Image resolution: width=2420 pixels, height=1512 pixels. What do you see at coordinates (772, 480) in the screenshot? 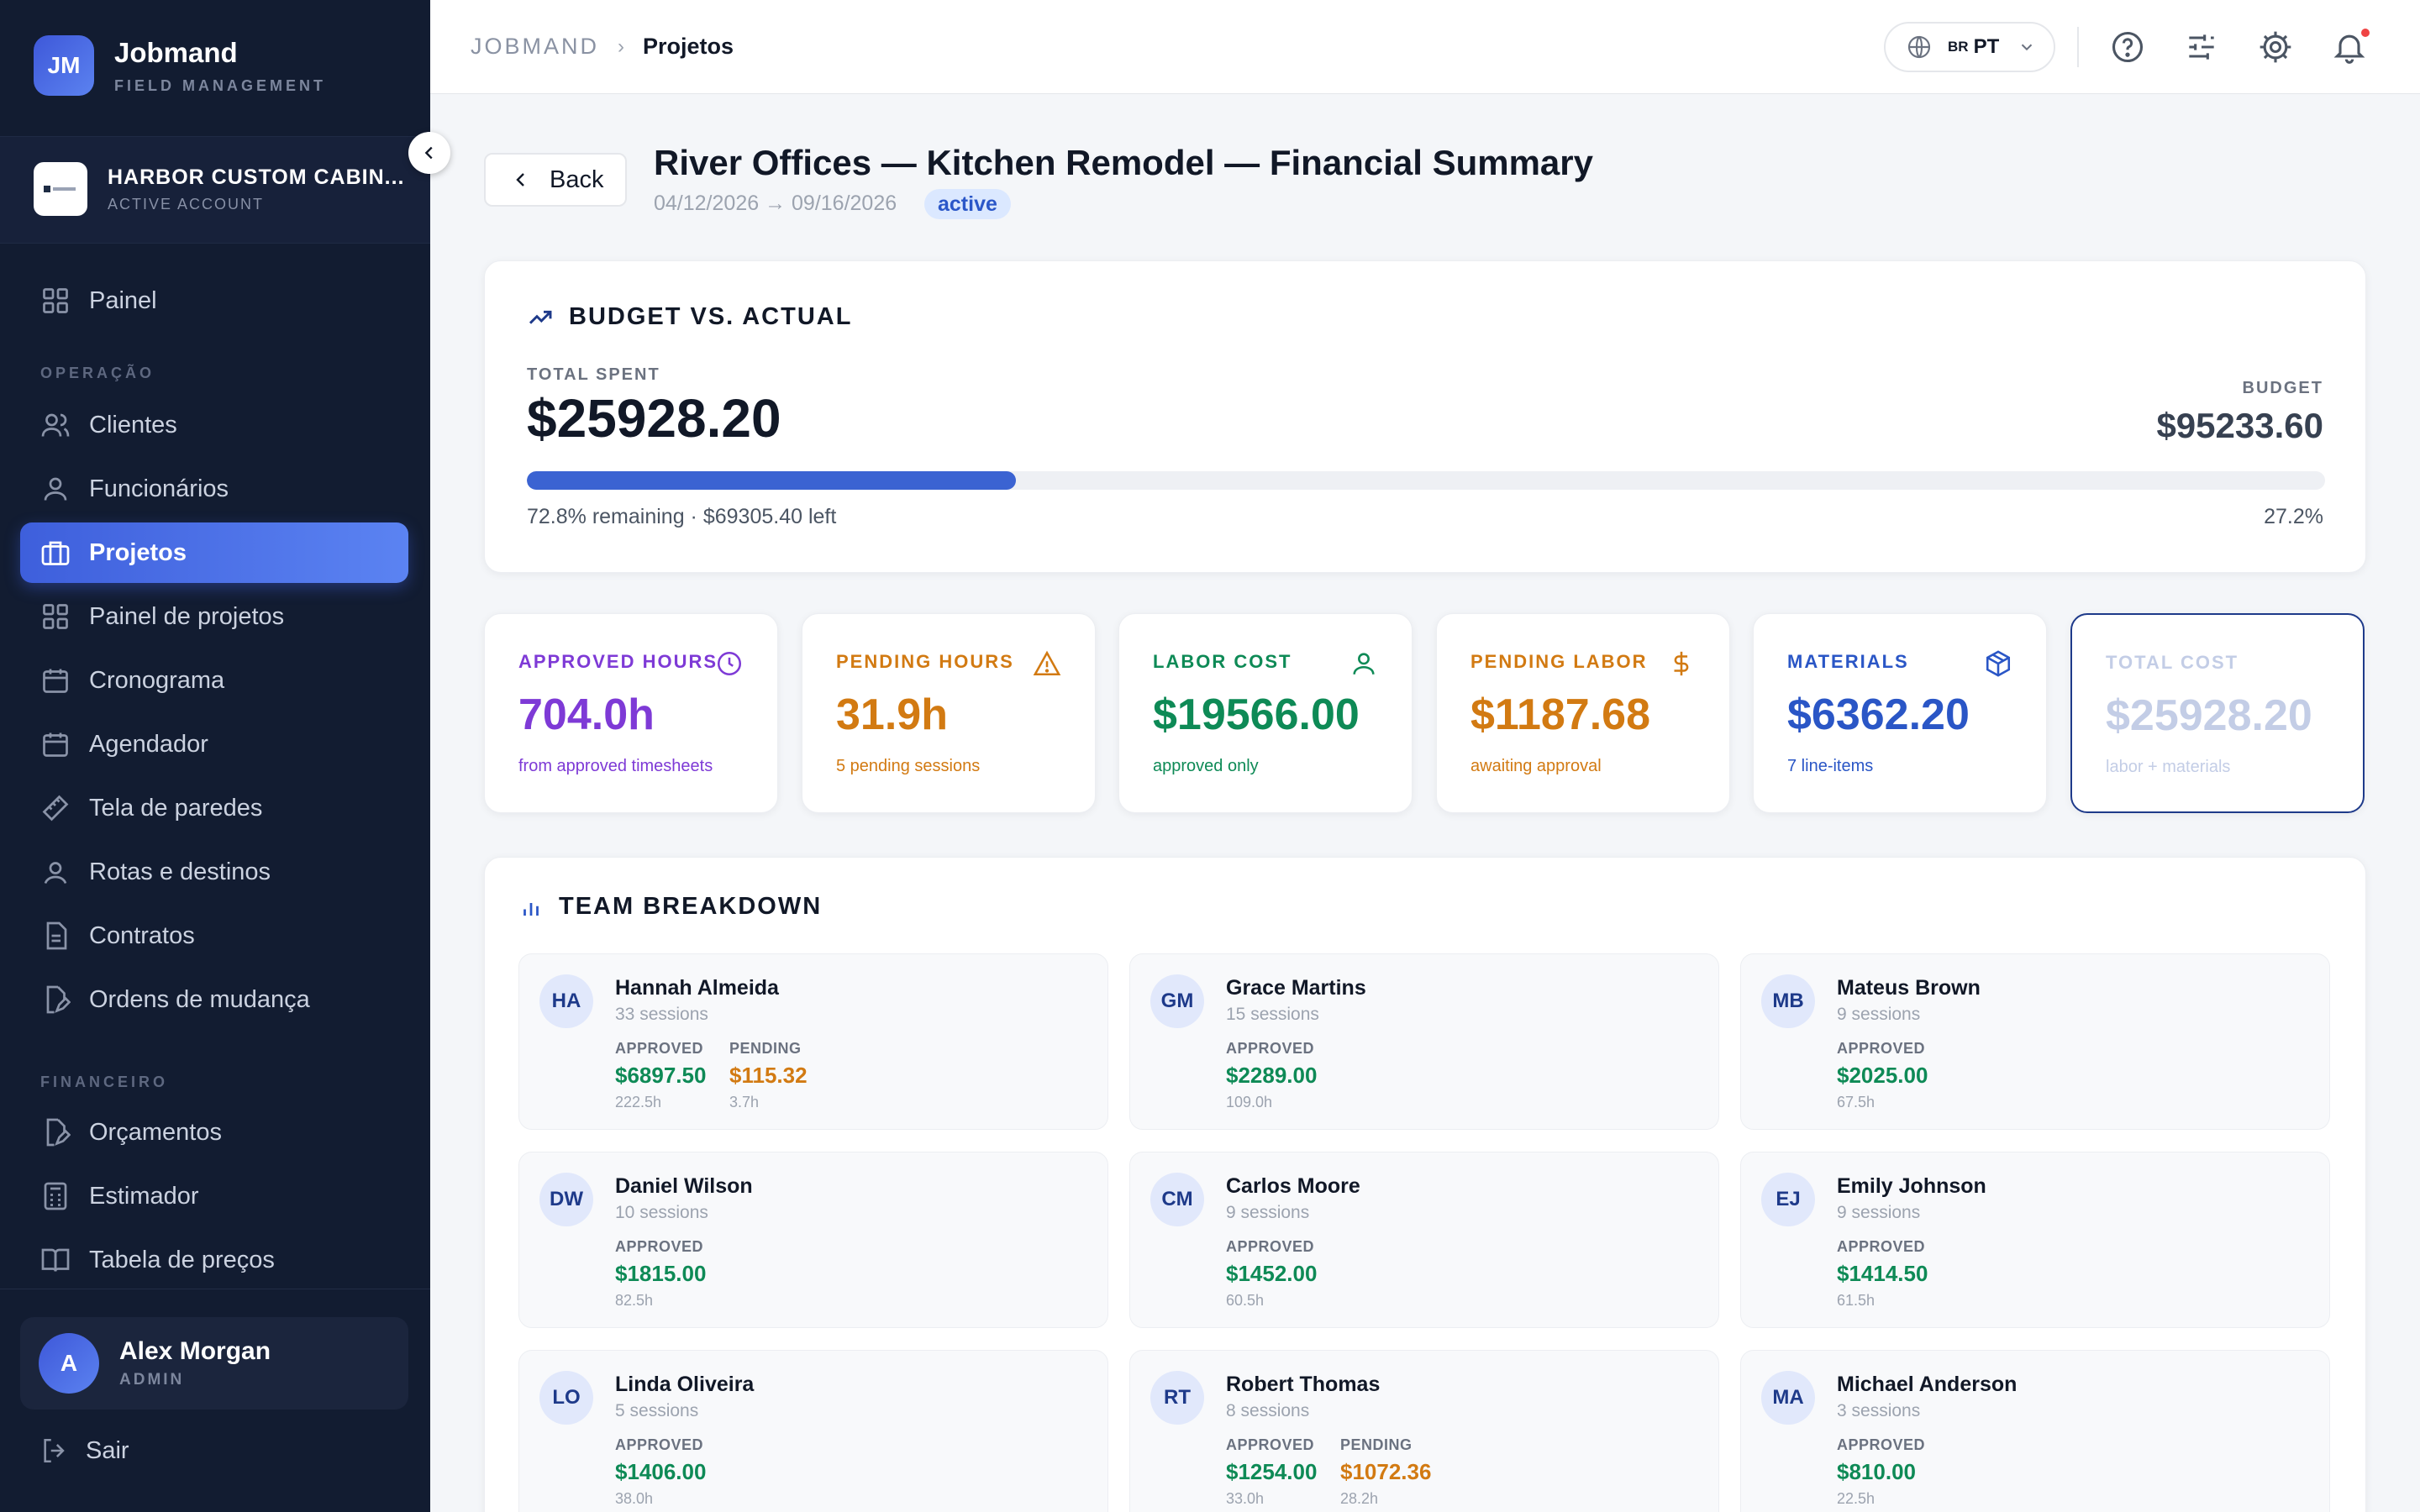
I see `budget-progress-fill` at bounding box center [772, 480].